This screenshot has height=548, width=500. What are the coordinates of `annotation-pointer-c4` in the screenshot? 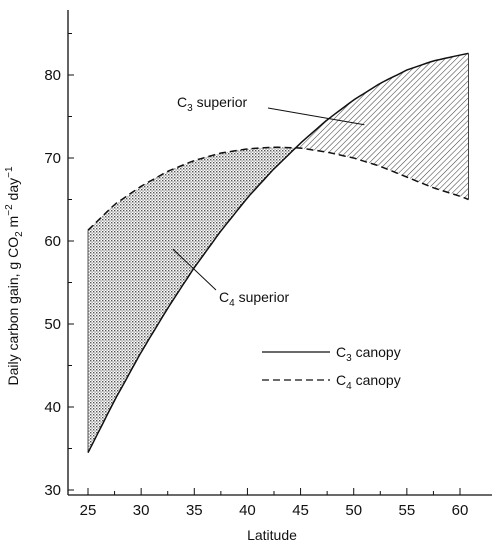 It's located at (194, 269).